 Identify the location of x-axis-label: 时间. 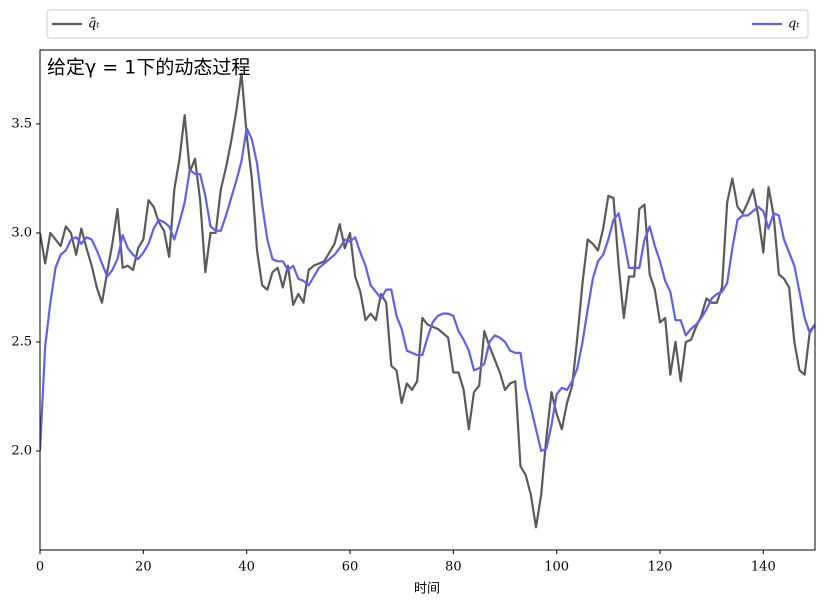
(427, 589).